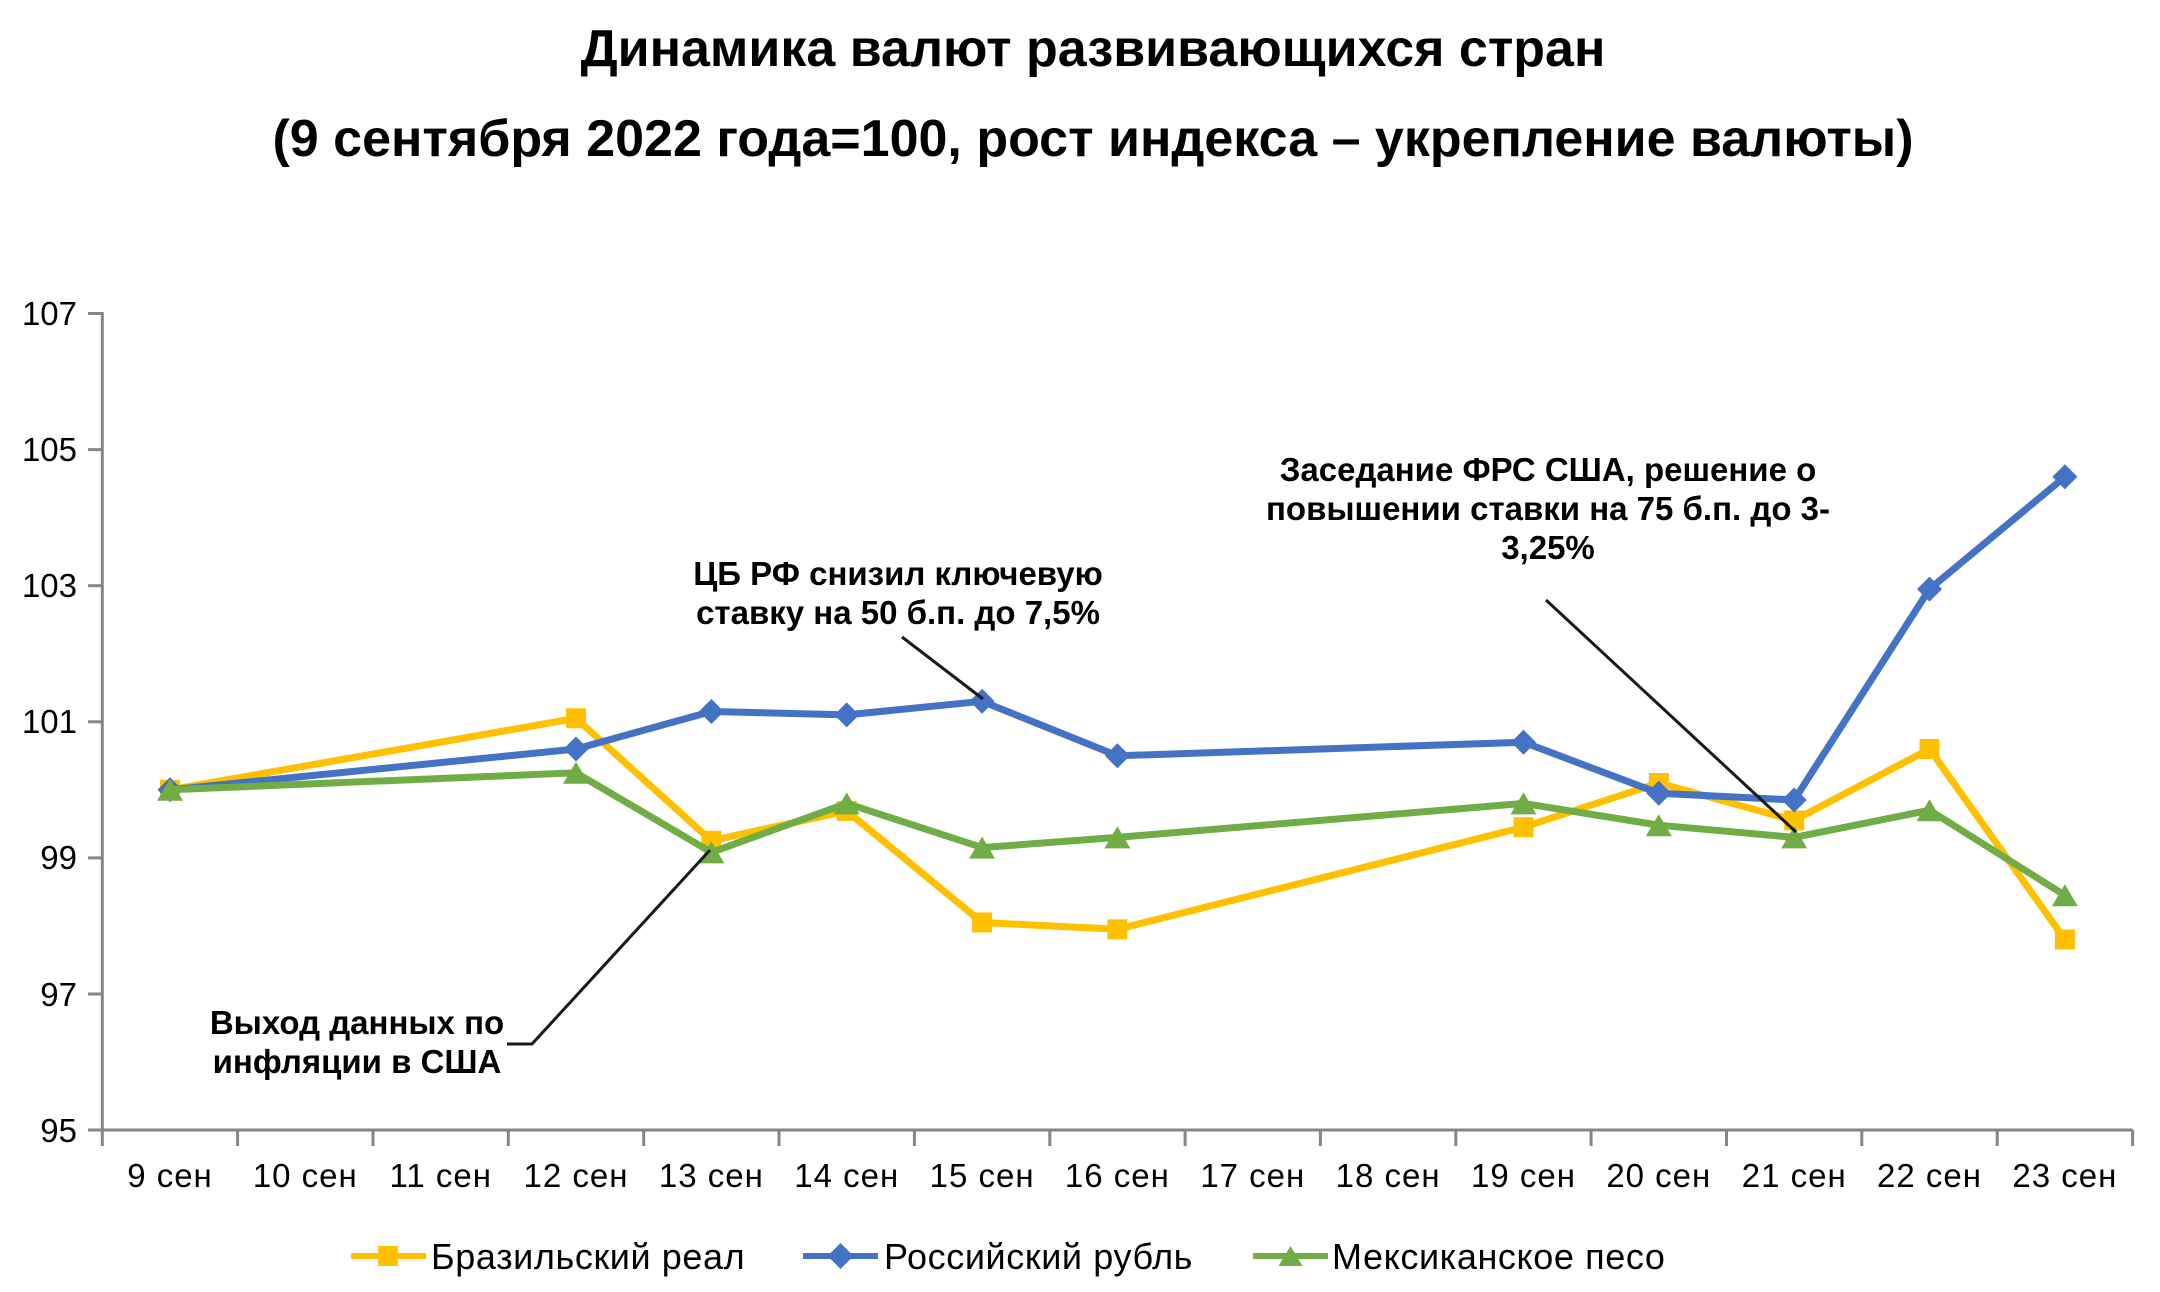 The image size is (2160, 1292). Describe the element at coordinates (1093, 49) in the screenshot. I see `svg-text:Динамика валют развивающихся с: Динамика валют развивающихся стран` at that location.